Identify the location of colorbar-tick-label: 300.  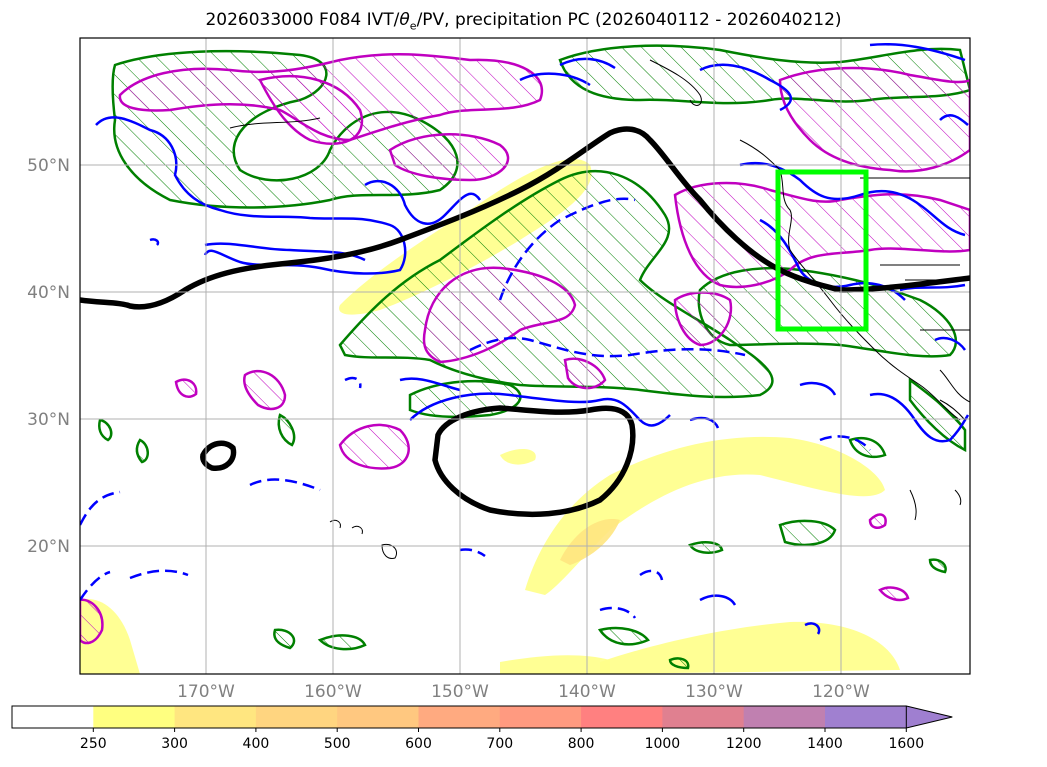
(174, 744).